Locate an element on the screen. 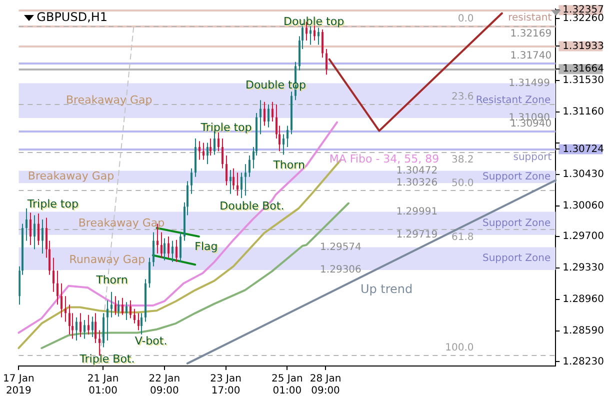 The width and height of the screenshot is (609, 400). annotation: Double Bot. is located at coordinates (253, 207).